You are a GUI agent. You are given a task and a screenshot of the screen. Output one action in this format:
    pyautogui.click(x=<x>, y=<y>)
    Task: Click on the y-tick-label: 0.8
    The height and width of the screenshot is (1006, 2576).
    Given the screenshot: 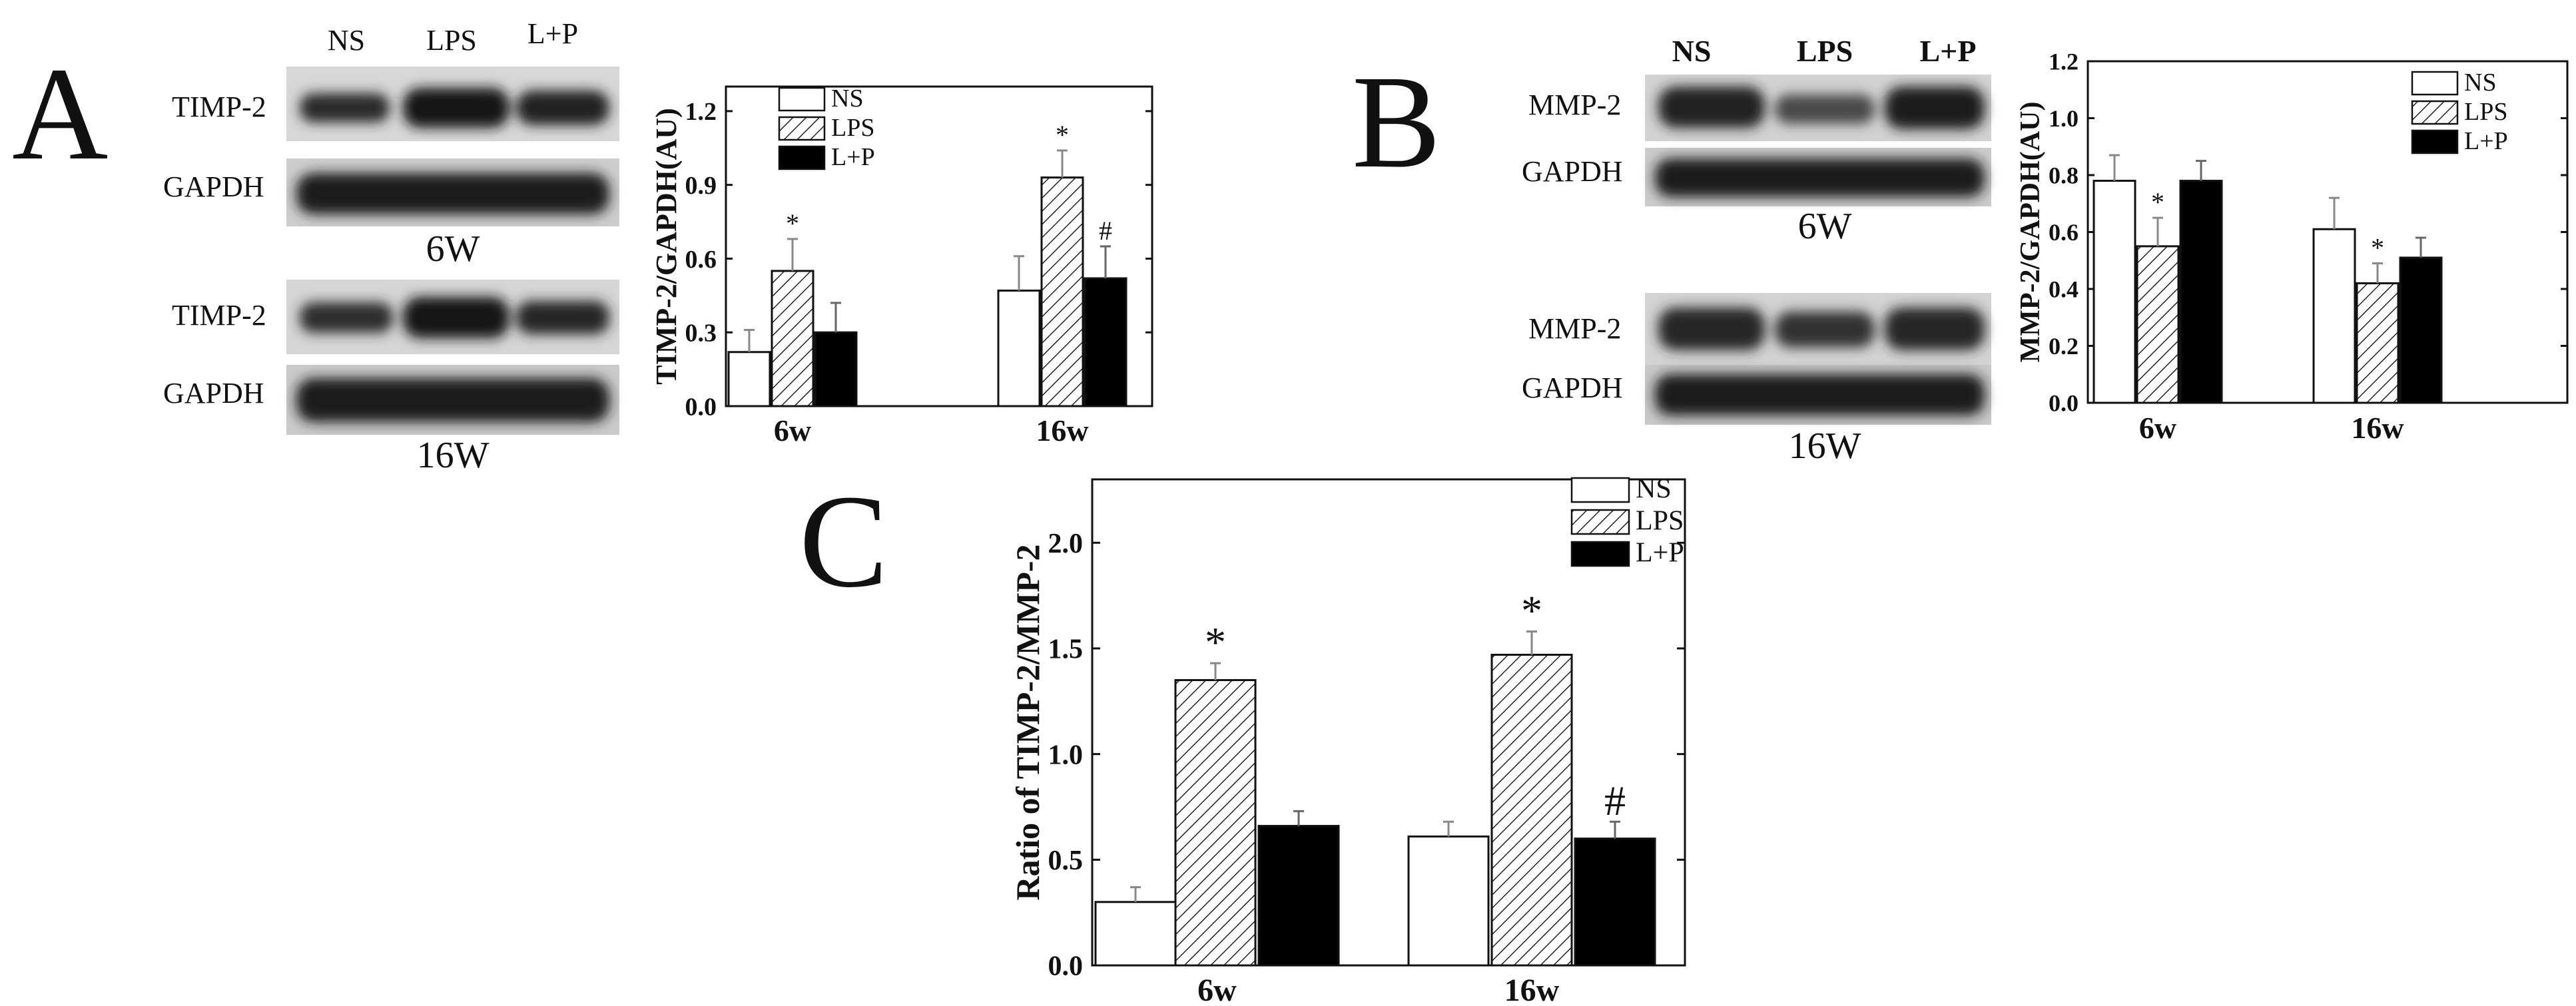 What is the action you would take?
    pyautogui.click(x=2064, y=175)
    